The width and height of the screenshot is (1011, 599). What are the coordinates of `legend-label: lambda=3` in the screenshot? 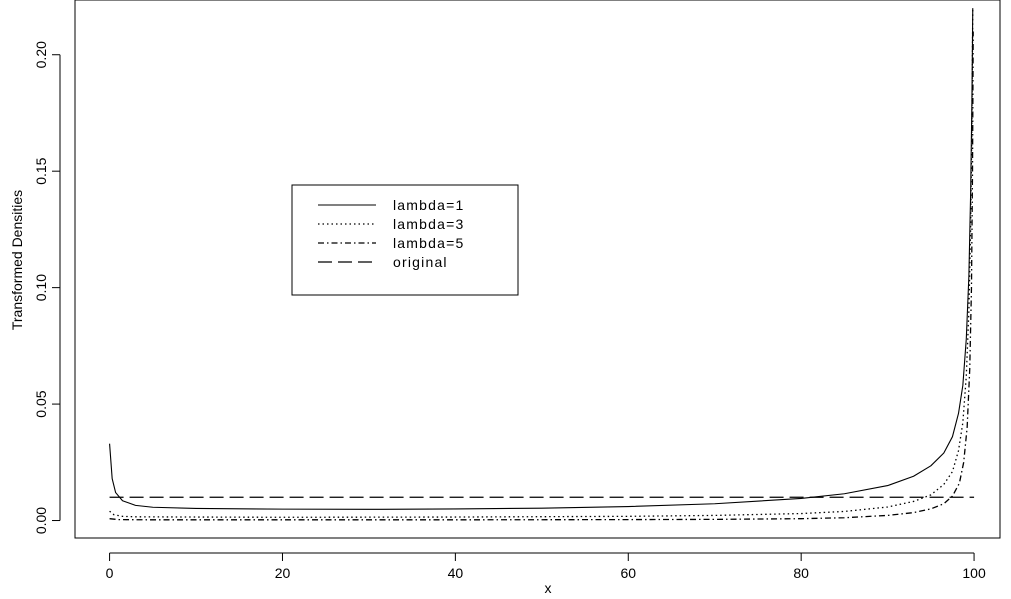 It's located at (428, 224).